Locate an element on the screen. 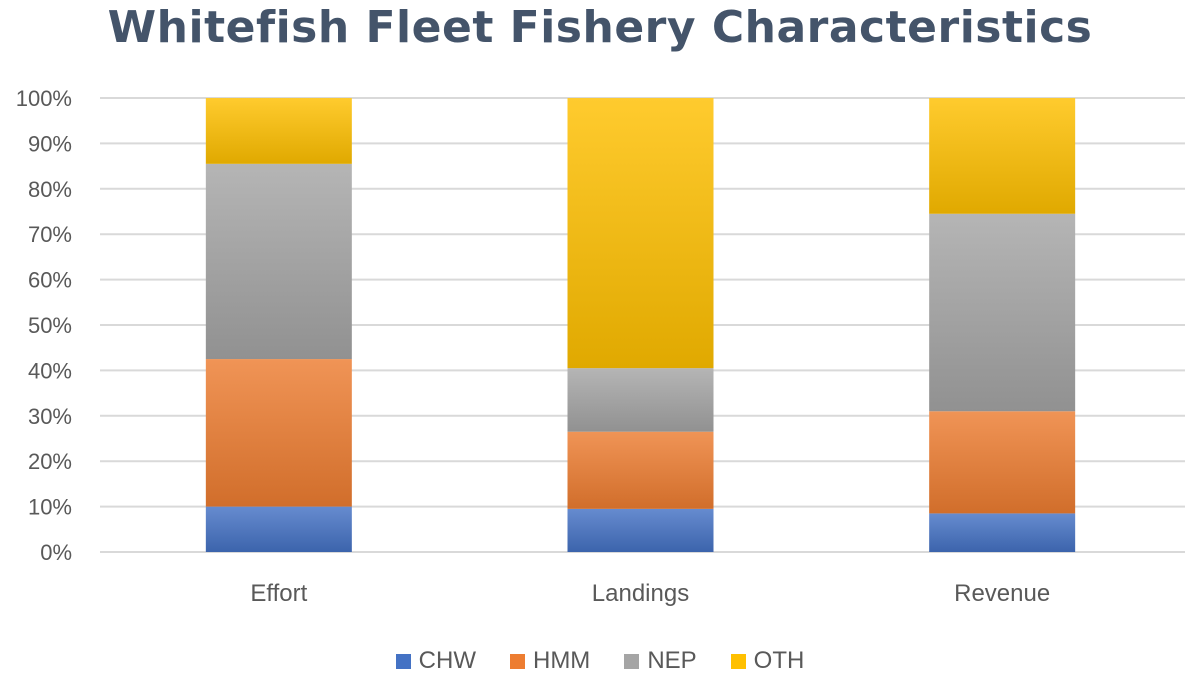 Image resolution: width=1200 pixels, height=675 pixels. legend-label: HMM is located at coordinates (561, 660).